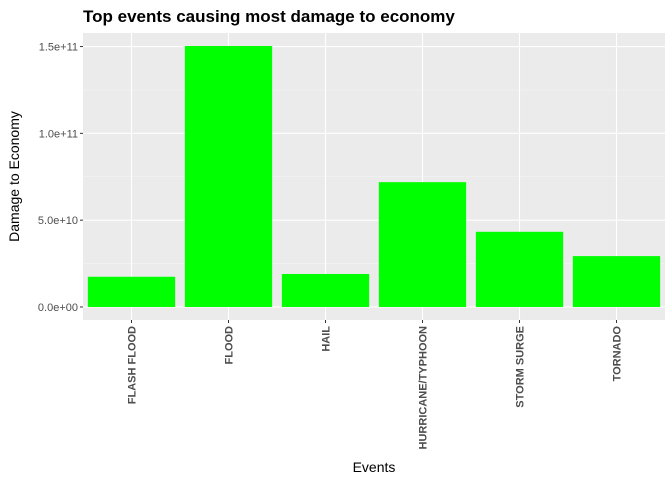  I want to click on y-axis-title: Damage to Economy, so click(14, 176).